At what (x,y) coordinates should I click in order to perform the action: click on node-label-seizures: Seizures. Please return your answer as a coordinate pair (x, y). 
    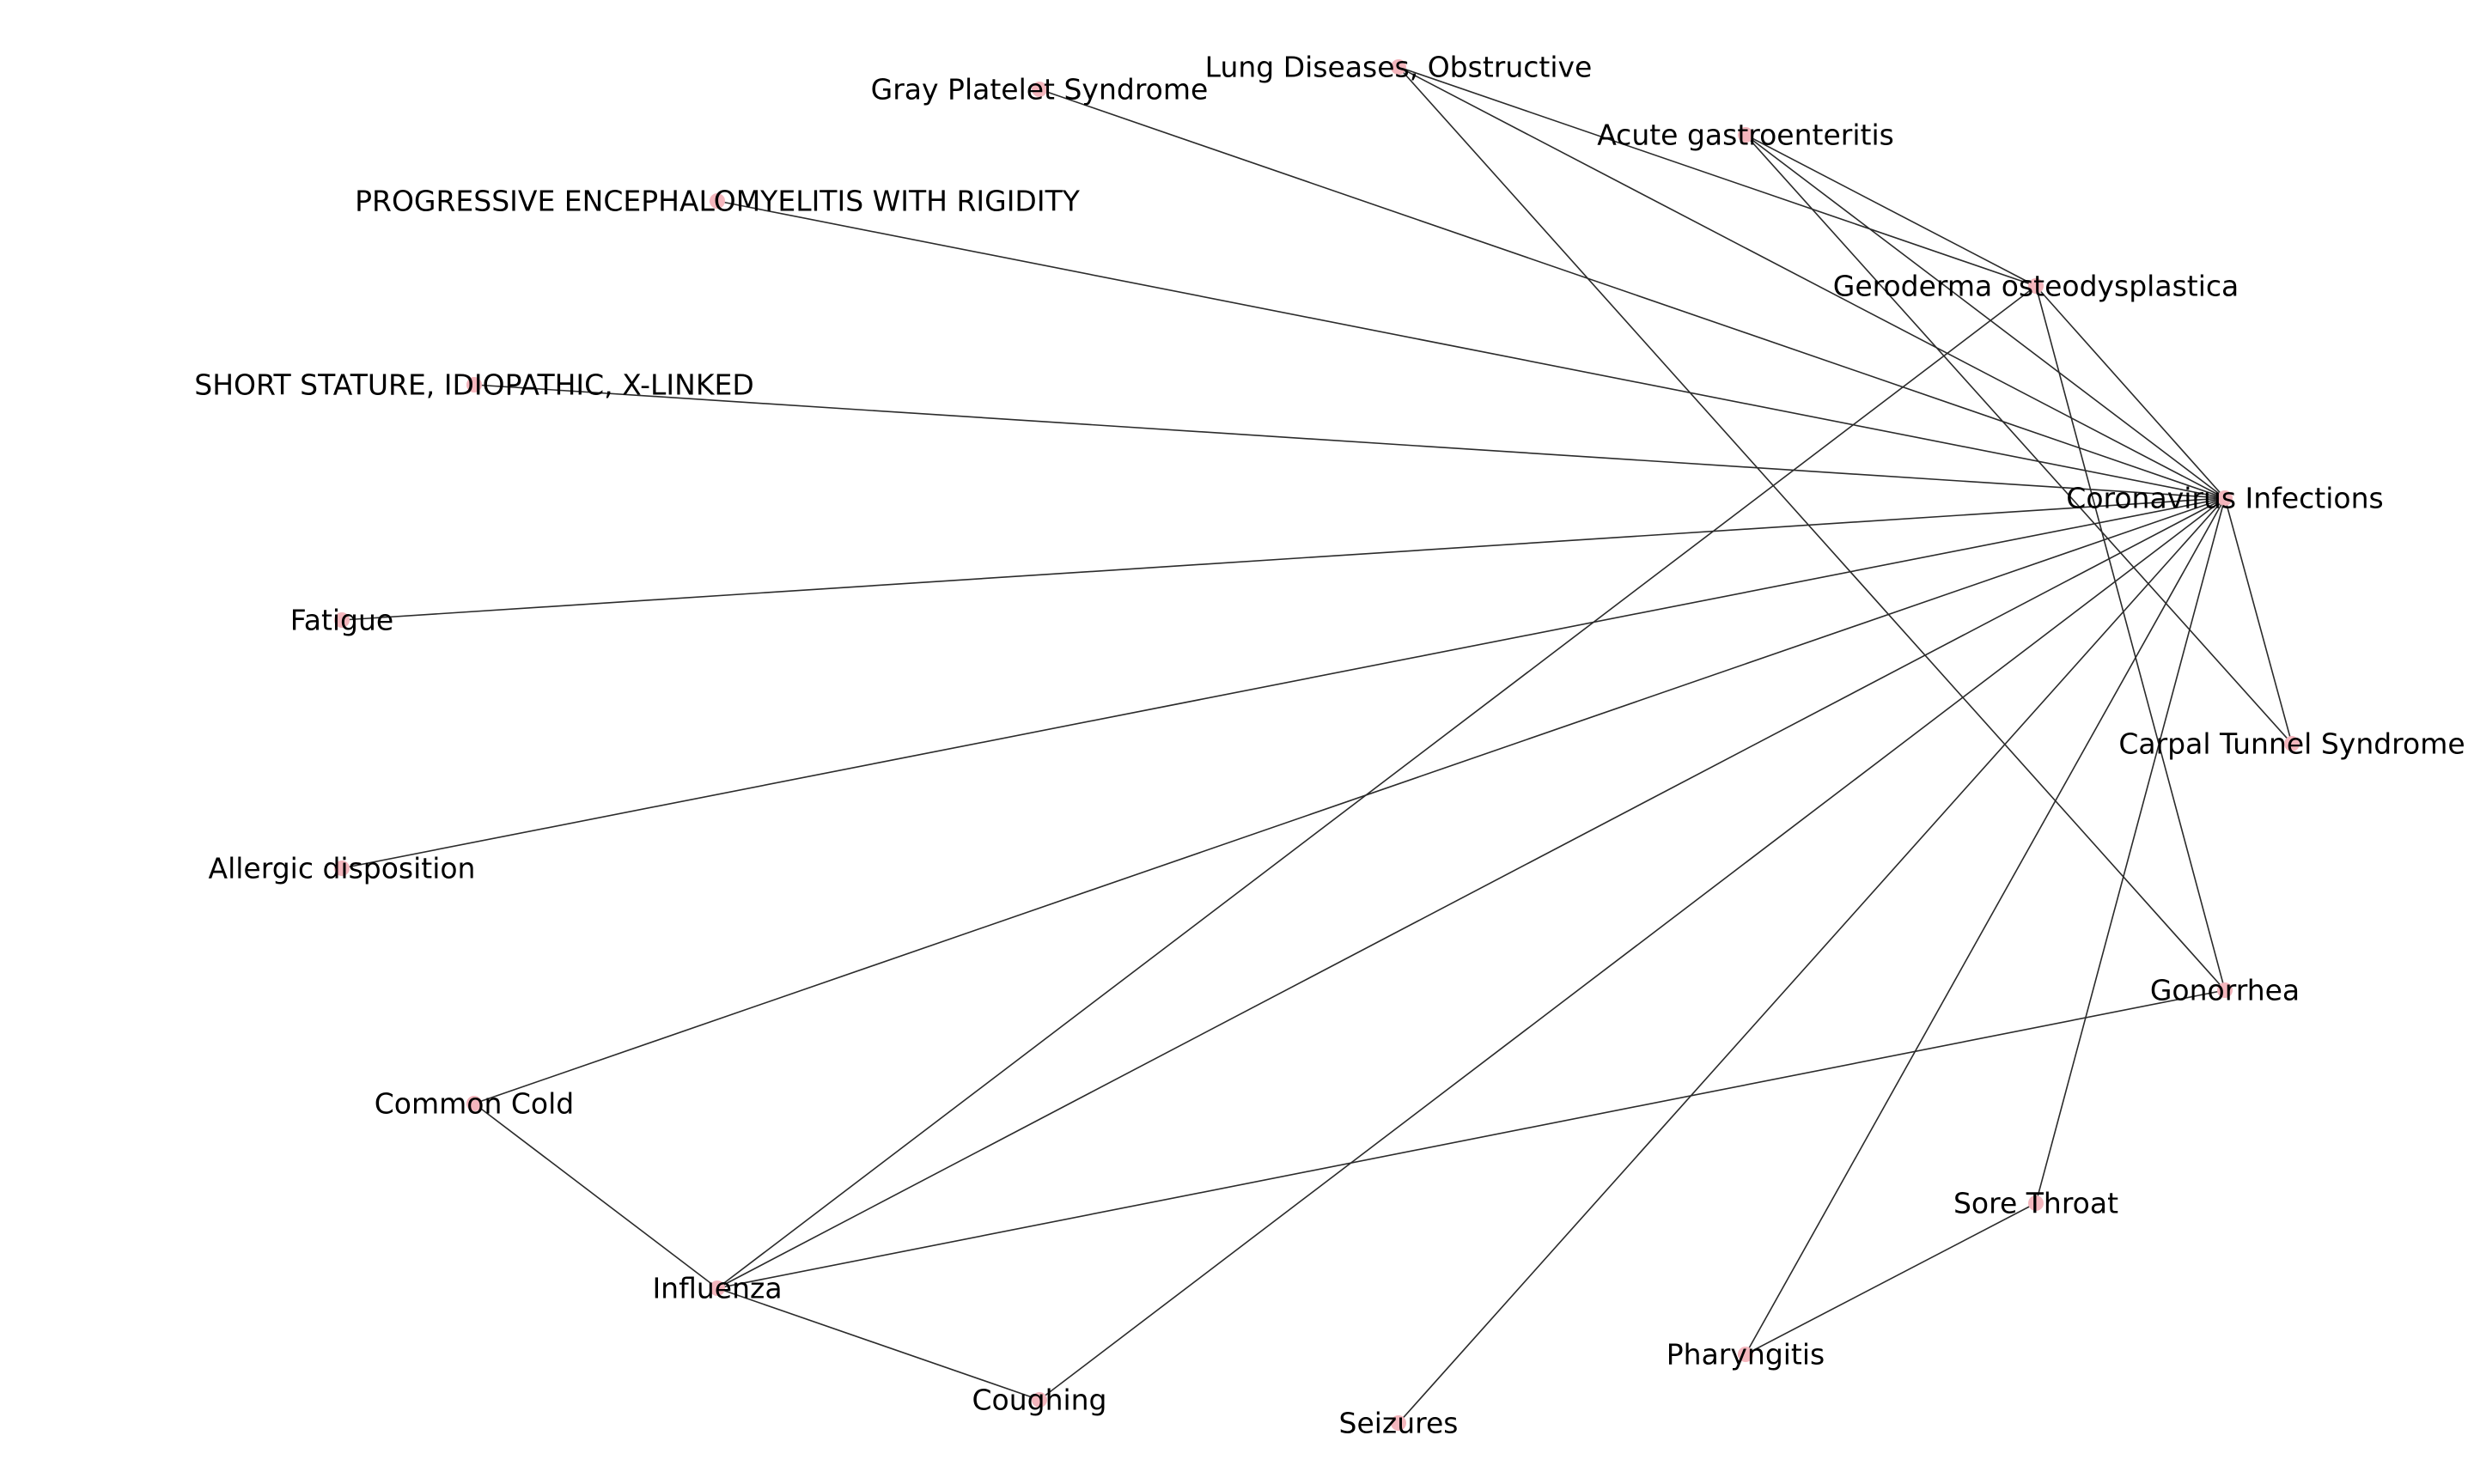
    Looking at the image, I should click on (1399, 1424).